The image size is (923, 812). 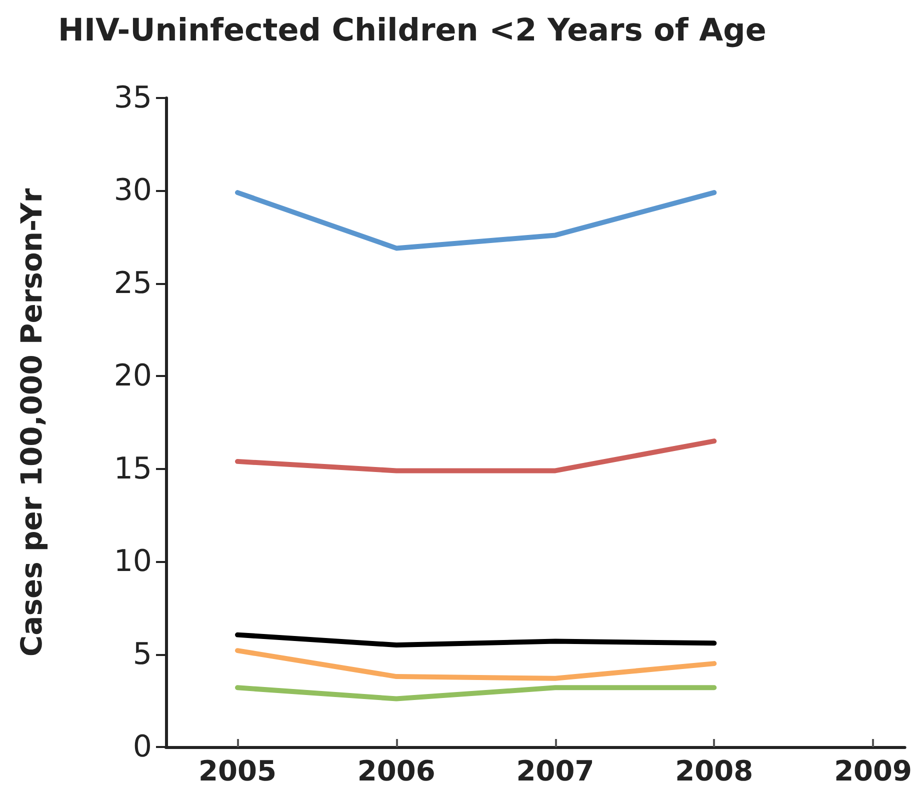 What do you see at coordinates (714, 771) in the screenshot?
I see `x-tick-label: 2008` at bounding box center [714, 771].